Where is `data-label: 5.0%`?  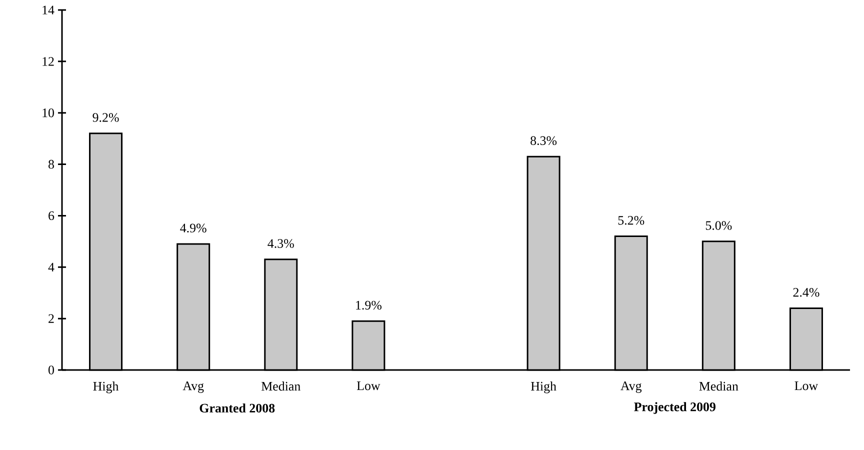
data-label: 5.0% is located at coordinates (719, 225).